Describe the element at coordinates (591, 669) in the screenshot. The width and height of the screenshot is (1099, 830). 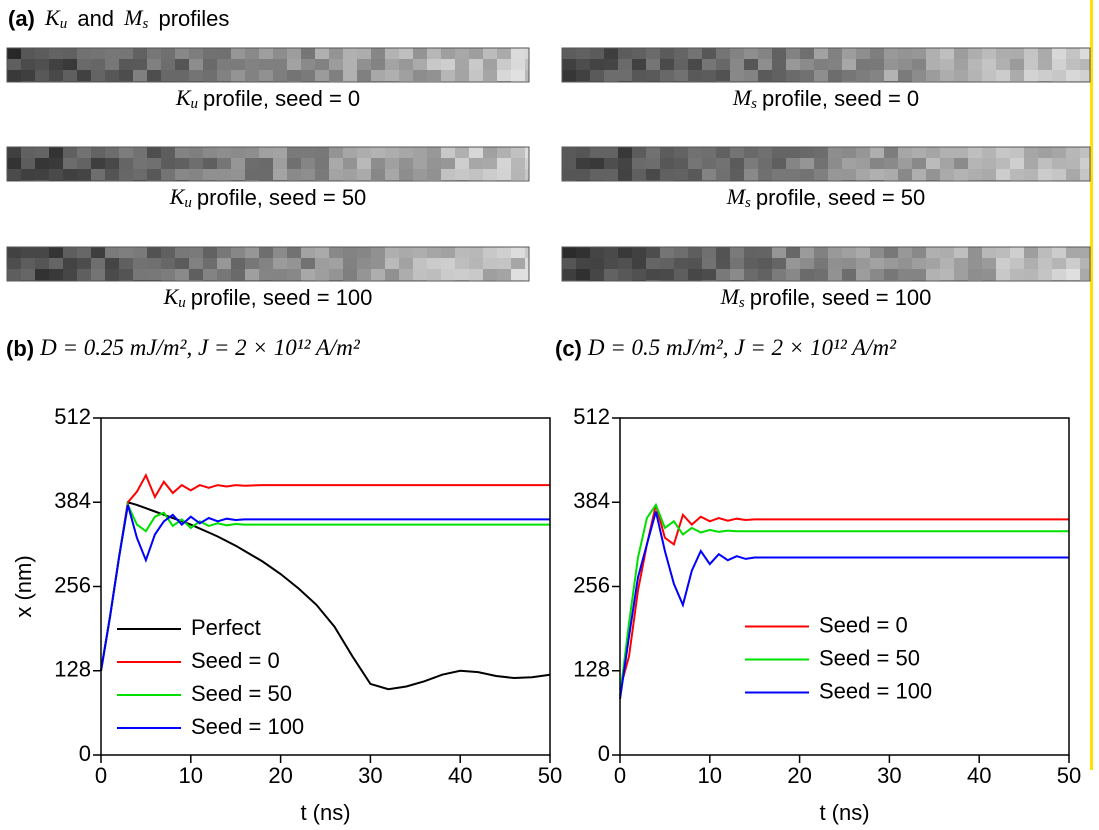
I see `y-tick-label: 128` at that location.